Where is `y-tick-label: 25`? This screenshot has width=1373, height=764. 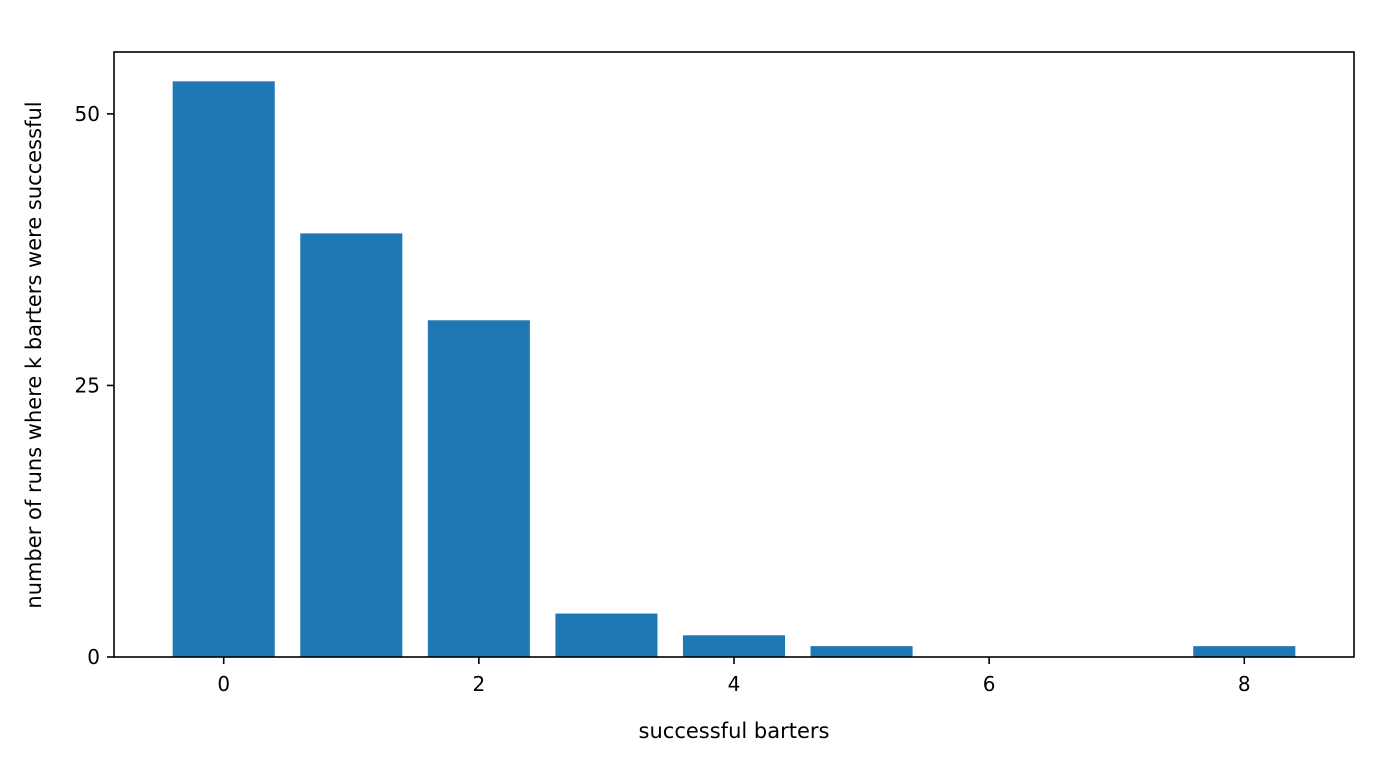 y-tick-label: 25 is located at coordinates (87, 385).